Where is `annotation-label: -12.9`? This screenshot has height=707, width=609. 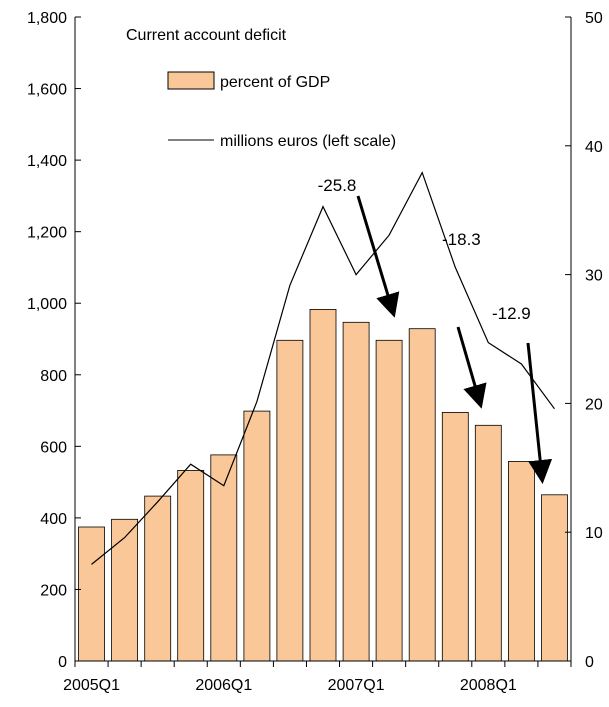 annotation-label: -12.9 is located at coordinates (511, 313).